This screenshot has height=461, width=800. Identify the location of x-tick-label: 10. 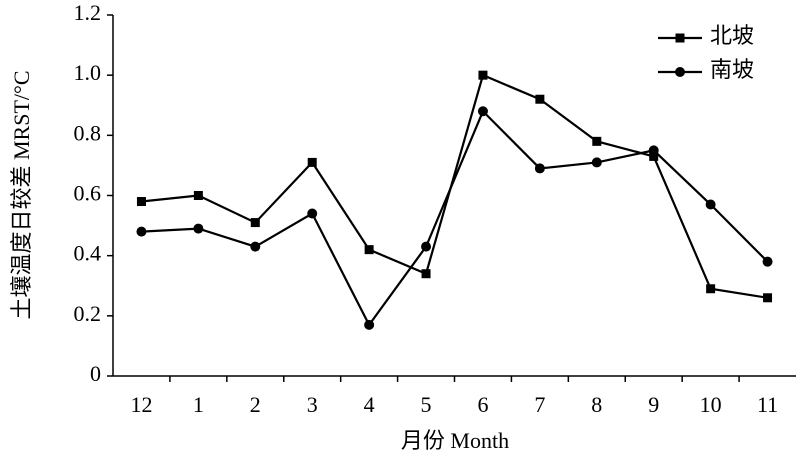
(711, 404).